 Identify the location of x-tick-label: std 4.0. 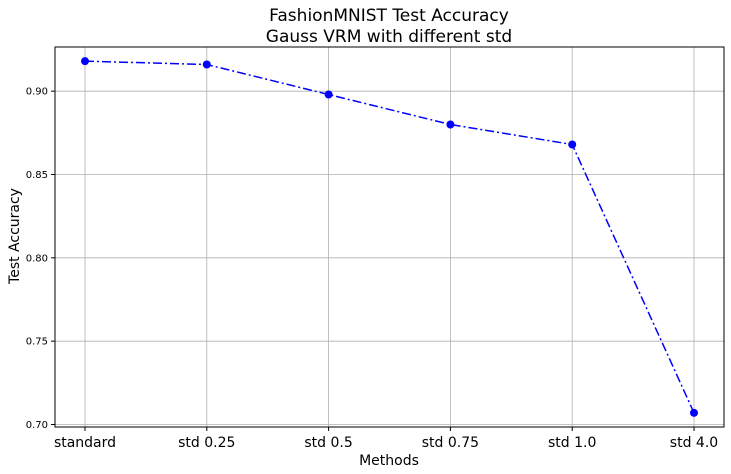
(694, 443).